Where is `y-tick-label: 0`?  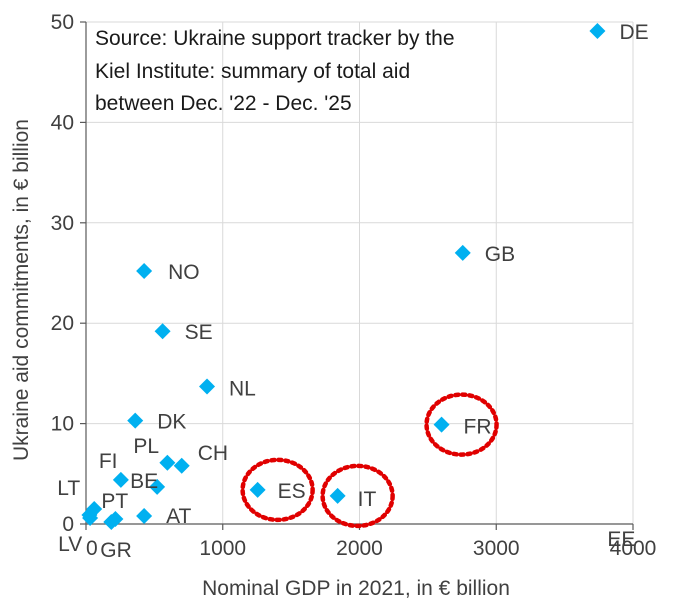 y-tick-label: 0 is located at coordinates (68, 524).